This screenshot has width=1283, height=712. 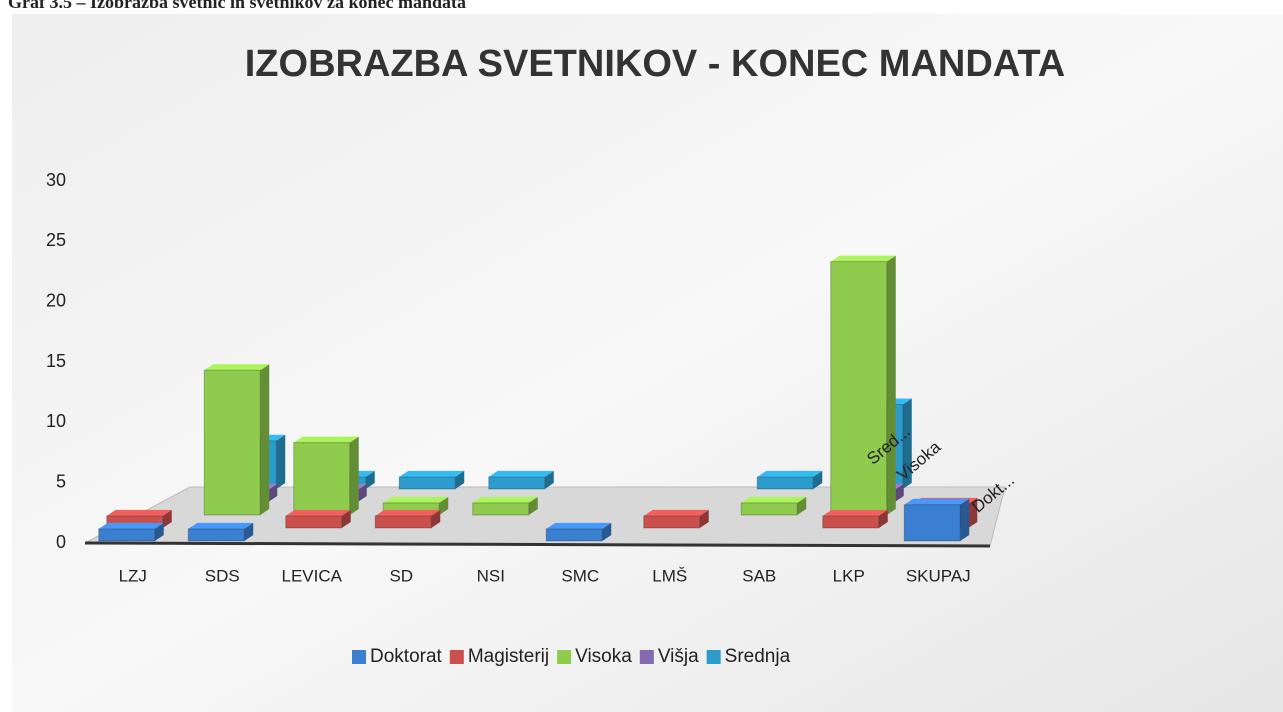 What do you see at coordinates (669, 575) in the screenshot?
I see `x-tick-label: LMŠ` at bounding box center [669, 575].